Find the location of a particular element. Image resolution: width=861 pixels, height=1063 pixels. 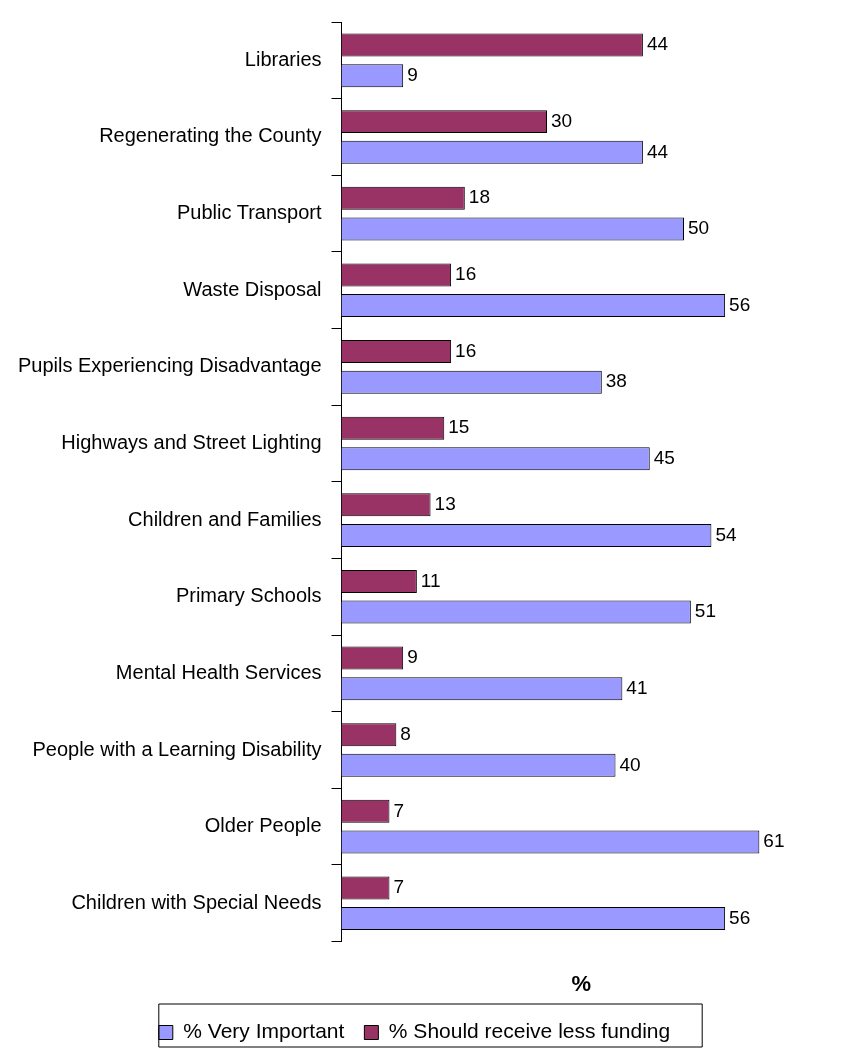

y-tick-label: Older People is located at coordinates (263, 825).